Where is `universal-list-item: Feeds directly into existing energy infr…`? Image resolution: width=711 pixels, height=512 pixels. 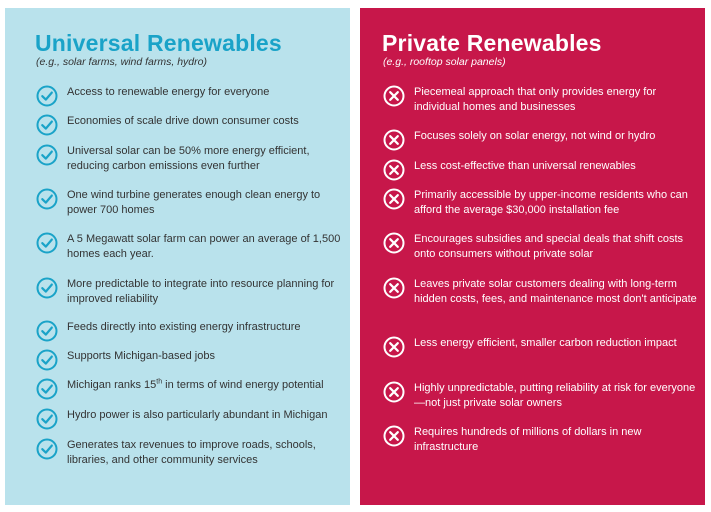 universal-list-item: Feeds directly into existing energy infr… is located at coordinates (188, 331).